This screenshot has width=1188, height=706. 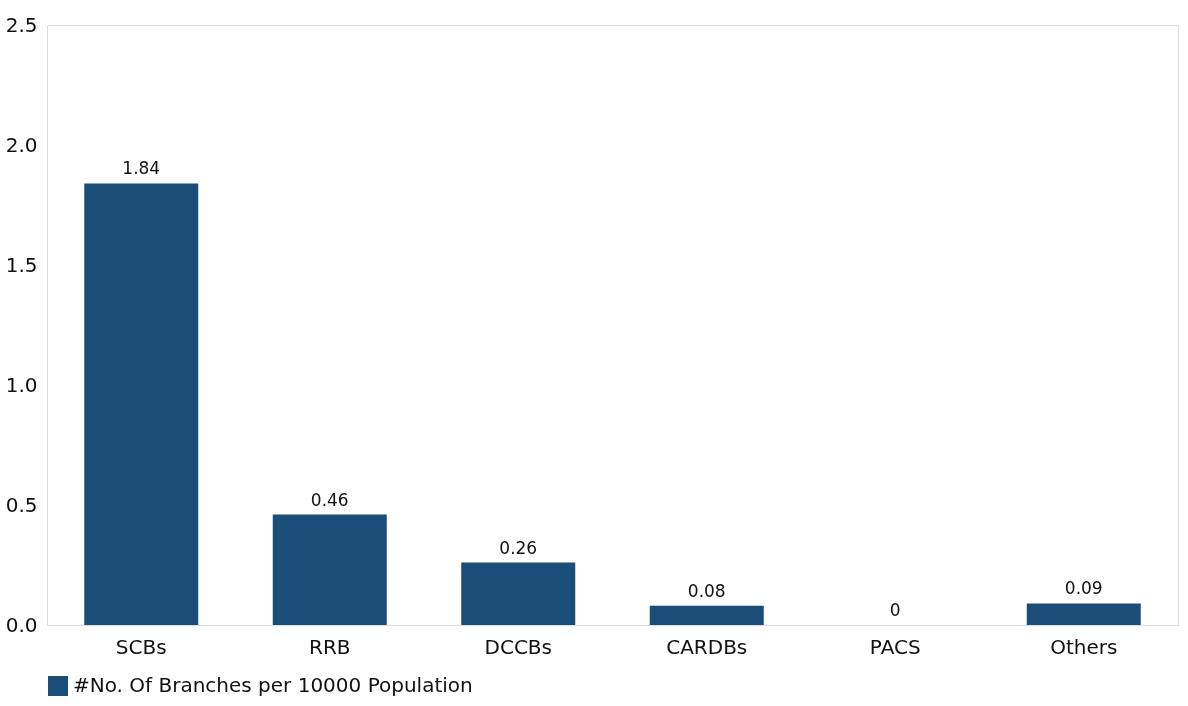 I want to click on data-label: 0.09, so click(x=1083, y=588).